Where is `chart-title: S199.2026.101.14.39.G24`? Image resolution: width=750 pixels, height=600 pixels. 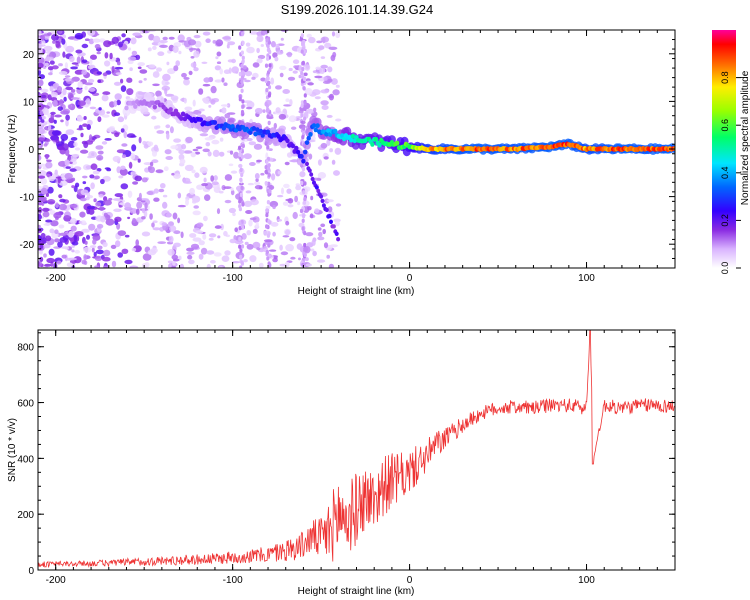
chart-title: S199.2026.101.14.39.G24 is located at coordinates (357, 9).